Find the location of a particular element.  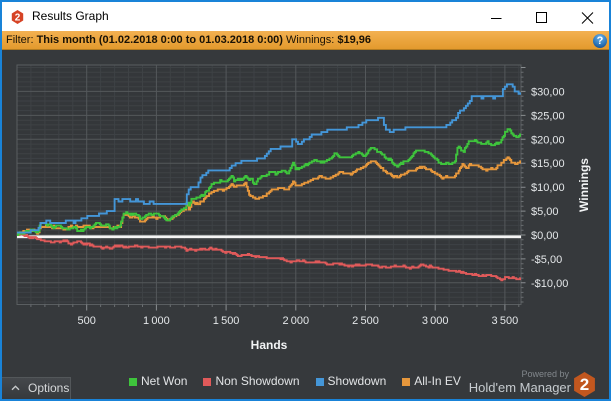

svg-text: $5,00 is located at coordinates (545, 212).